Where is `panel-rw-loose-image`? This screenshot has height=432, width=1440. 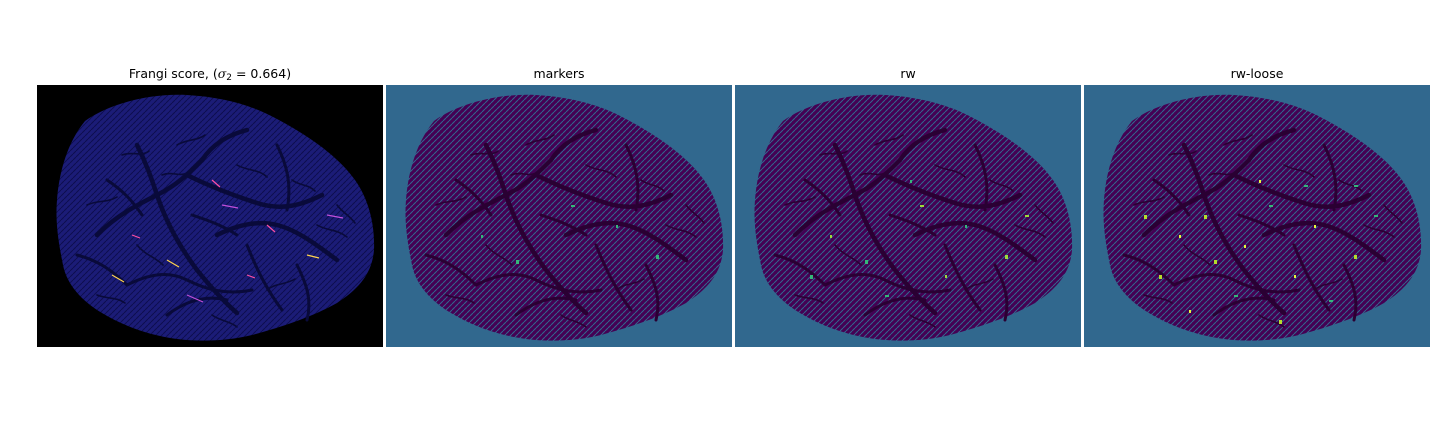
panel-rw-loose-image is located at coordinates (1257, 216).